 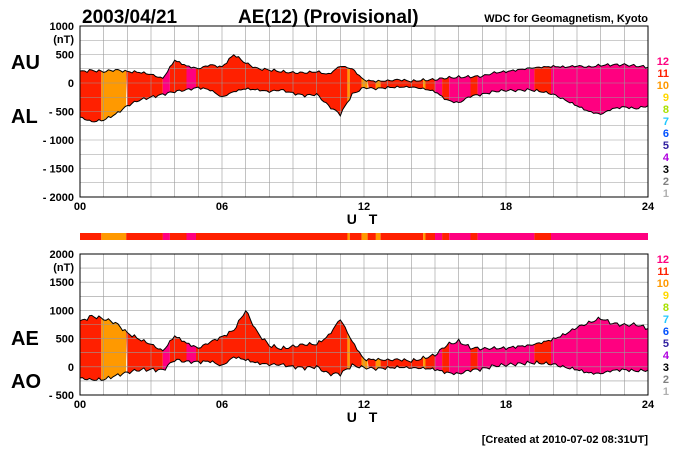 I want to click on y-tick-label: 2000, so click(x=62, y=255).